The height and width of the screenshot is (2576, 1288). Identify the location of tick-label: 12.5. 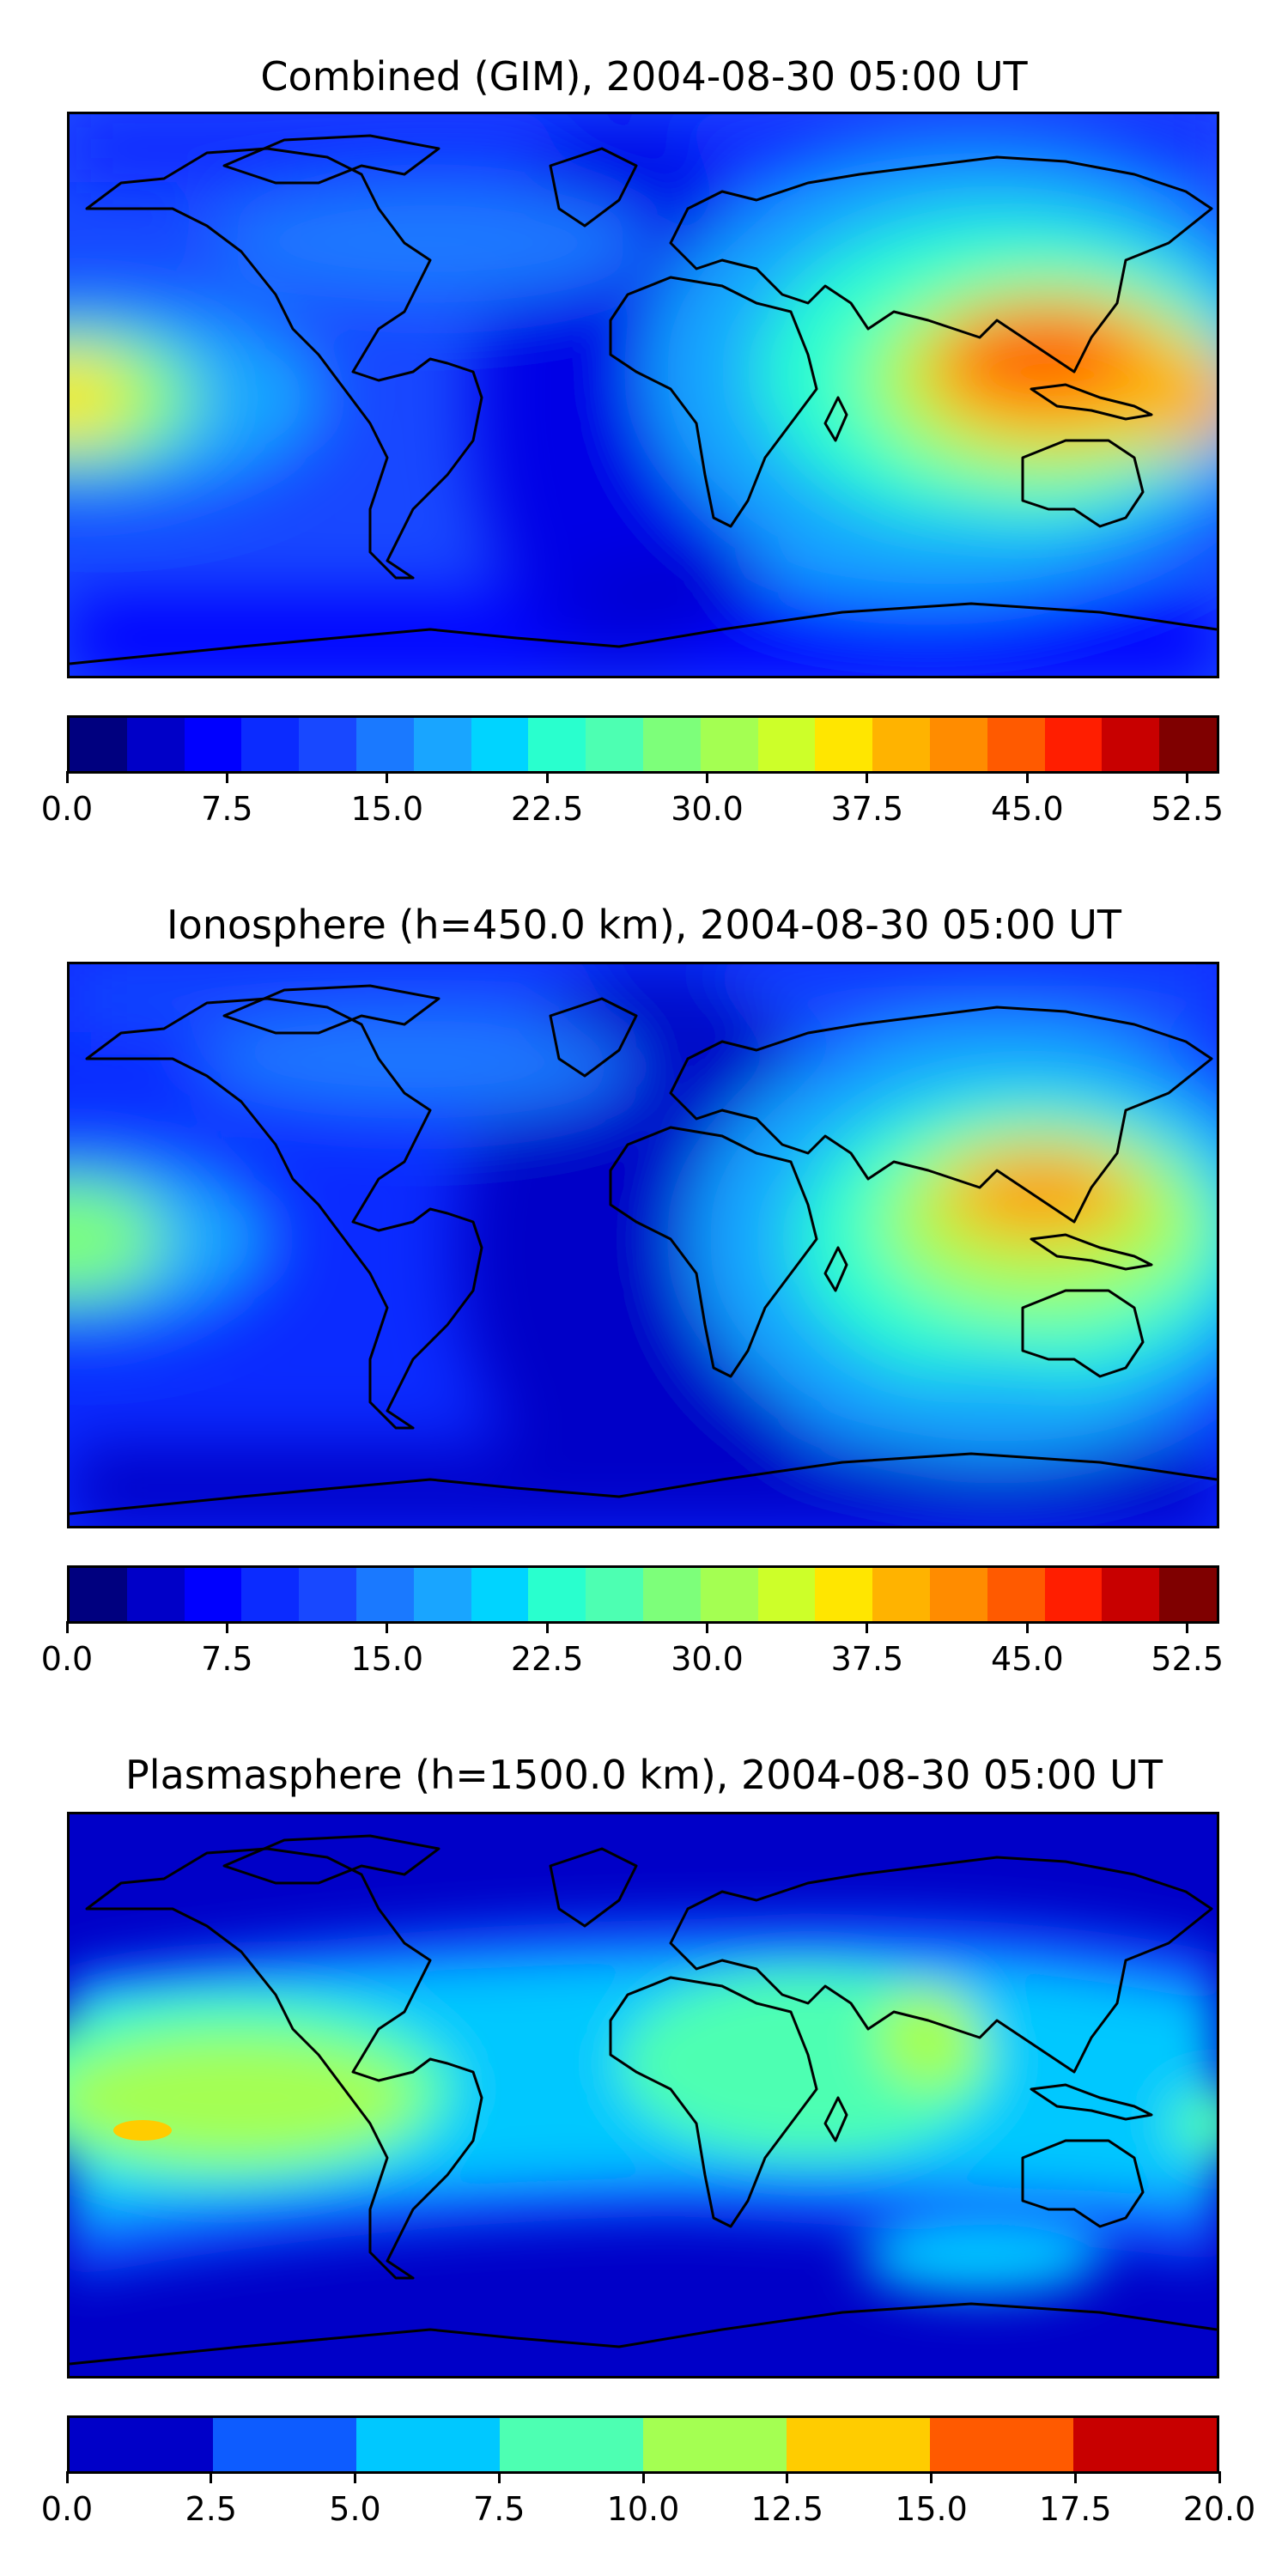
(787, 2509).